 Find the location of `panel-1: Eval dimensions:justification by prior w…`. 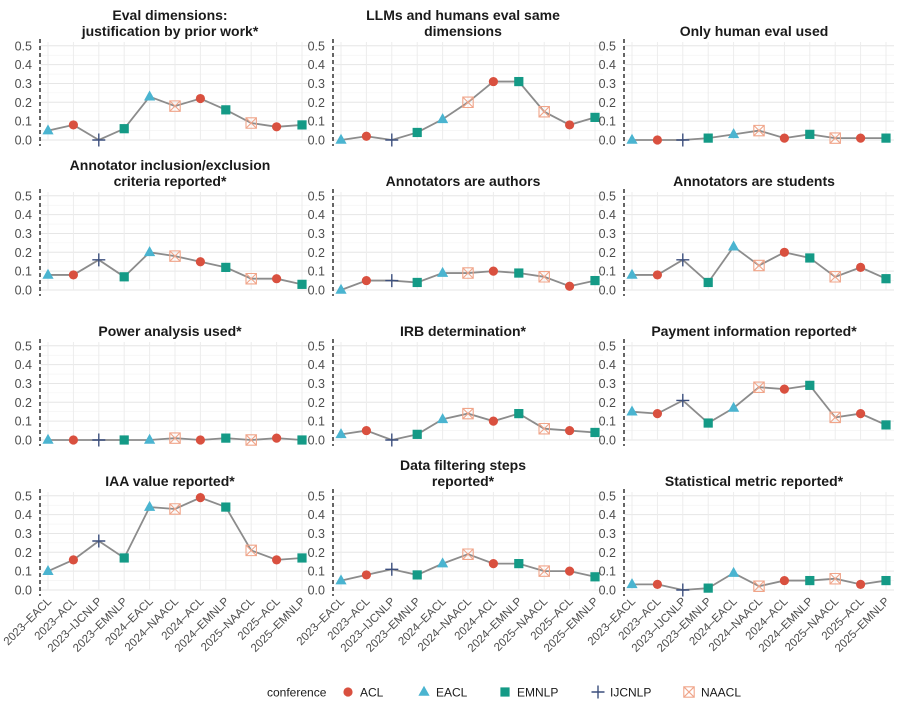

panel-1: Eval dimensions:justification by prior w… is located at coordinates (162, 77).